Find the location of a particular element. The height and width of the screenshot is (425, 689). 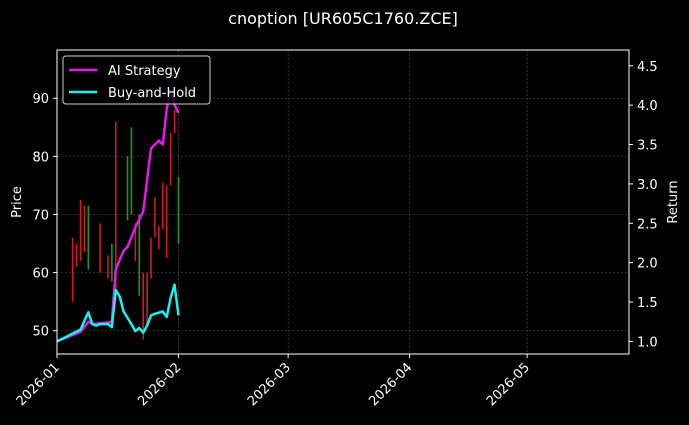

legend-label: AI Strategy is located at coordinates (144, 71).